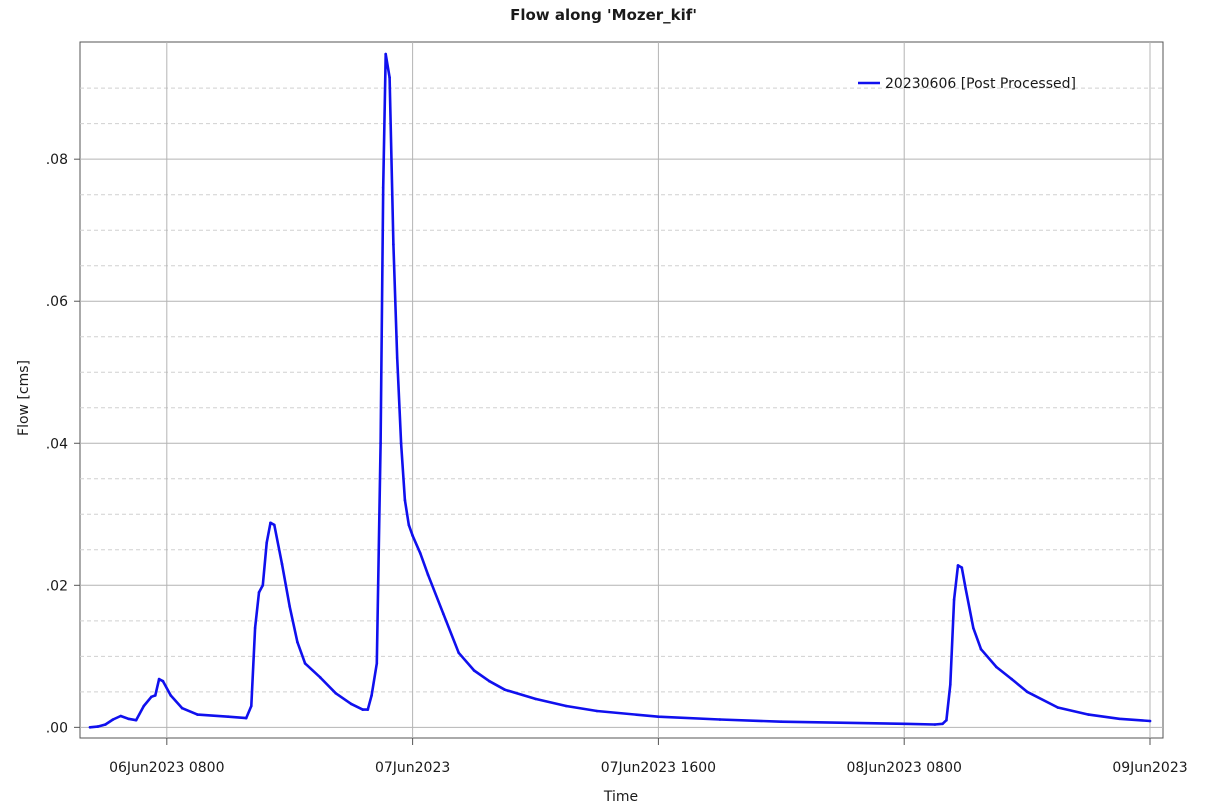  I want to click on y-tick-label: .02, so click(57, 586).